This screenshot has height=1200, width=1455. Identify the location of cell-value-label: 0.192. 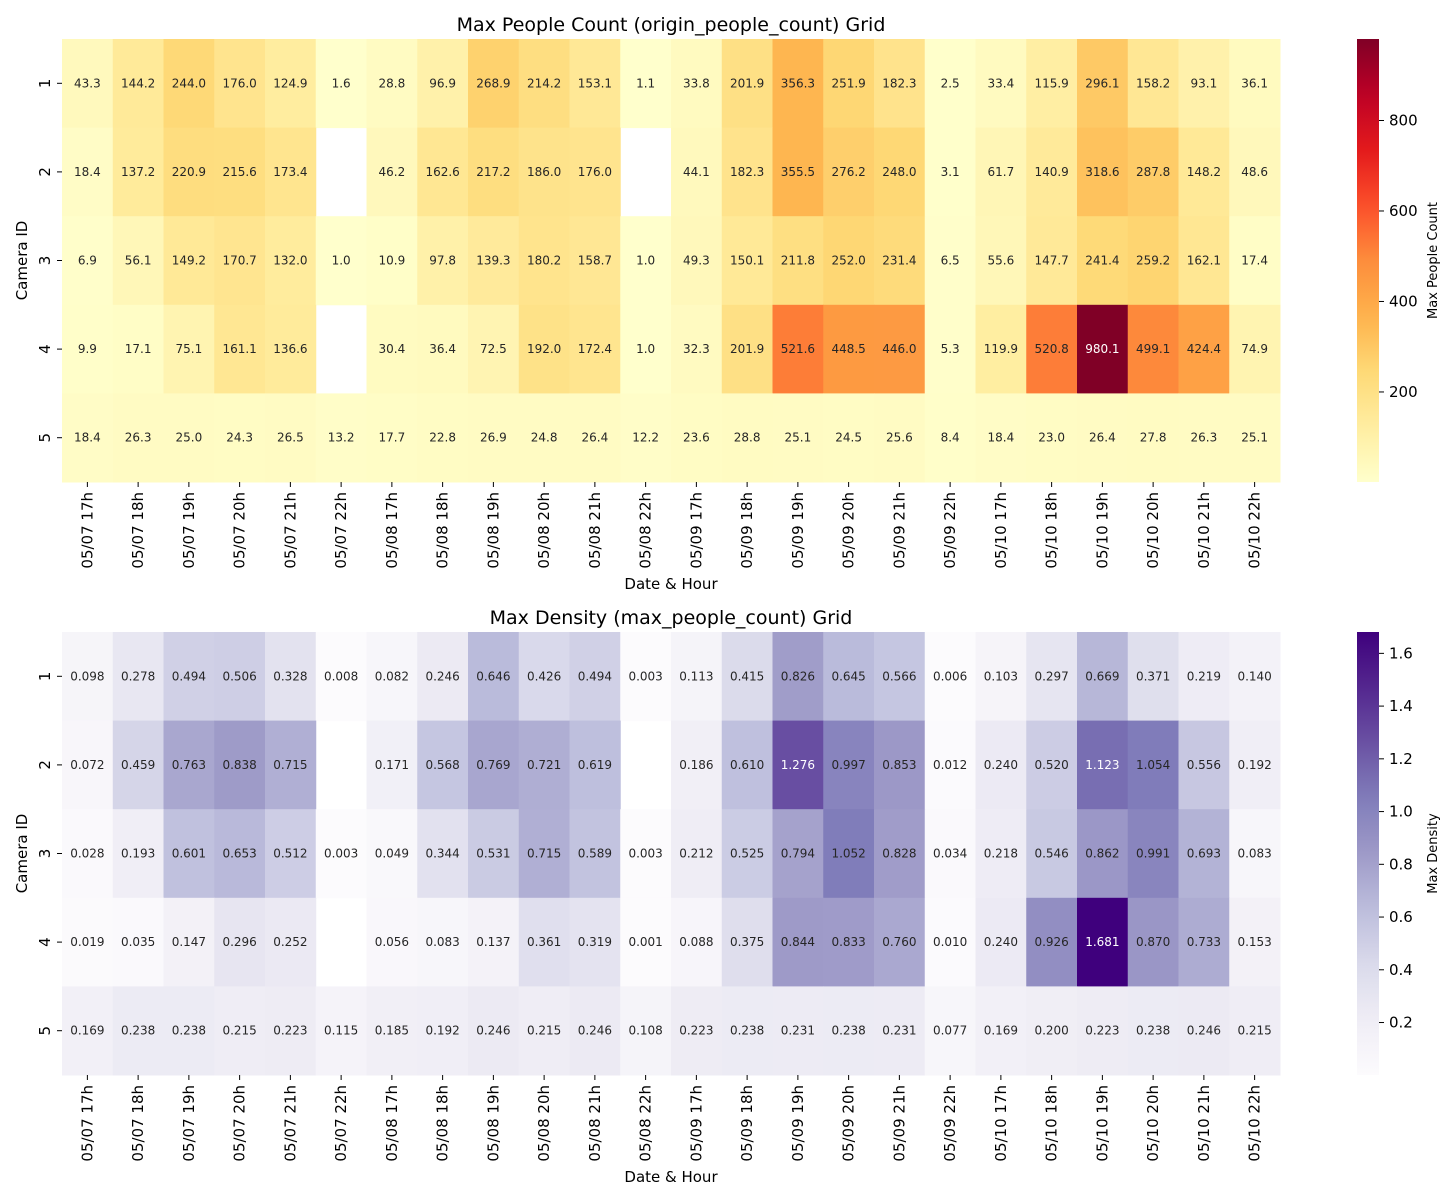
(442, 1031).